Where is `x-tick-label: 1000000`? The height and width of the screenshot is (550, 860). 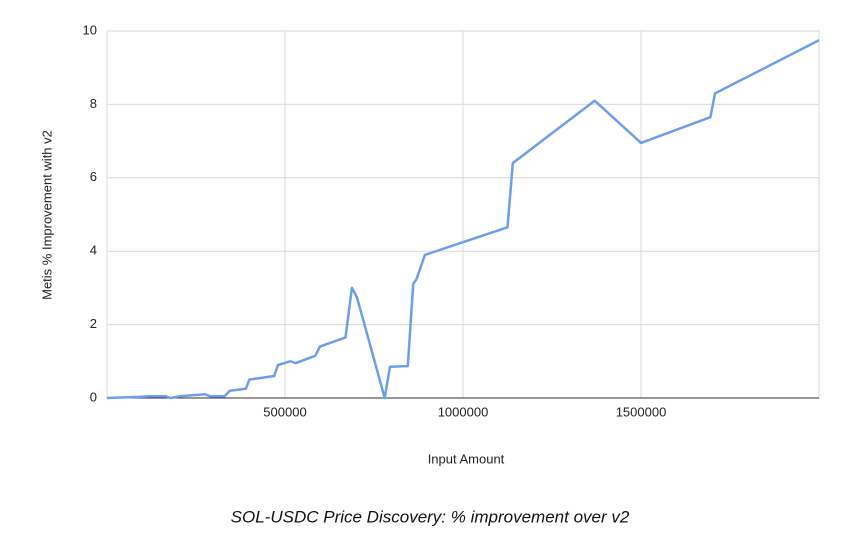
x-tick-label: 1000000 is located at coordinates (463, 411).